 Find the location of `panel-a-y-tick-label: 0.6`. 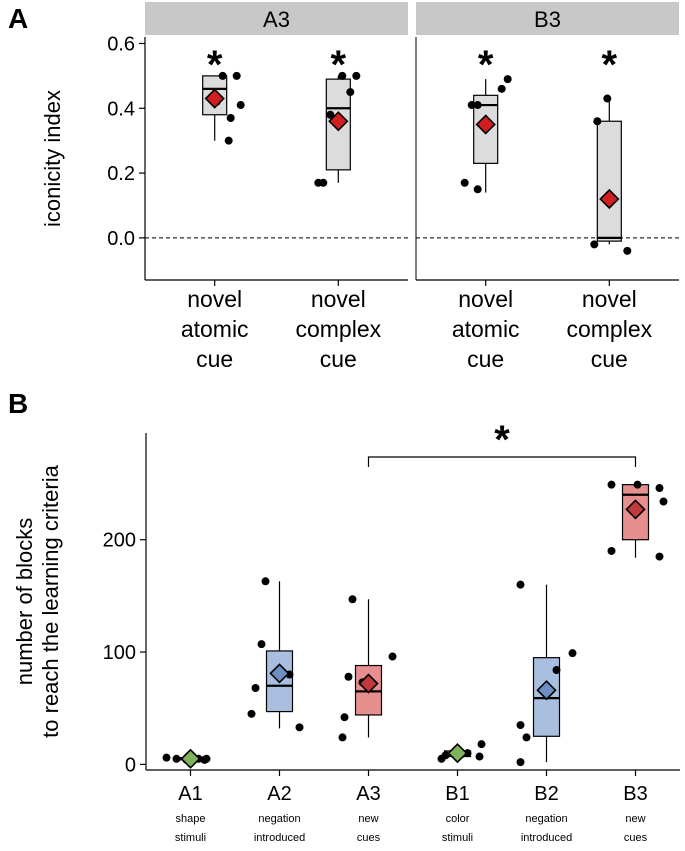

panel-a-y-tick-label: 0.6 is located at coordinates (121, 44).